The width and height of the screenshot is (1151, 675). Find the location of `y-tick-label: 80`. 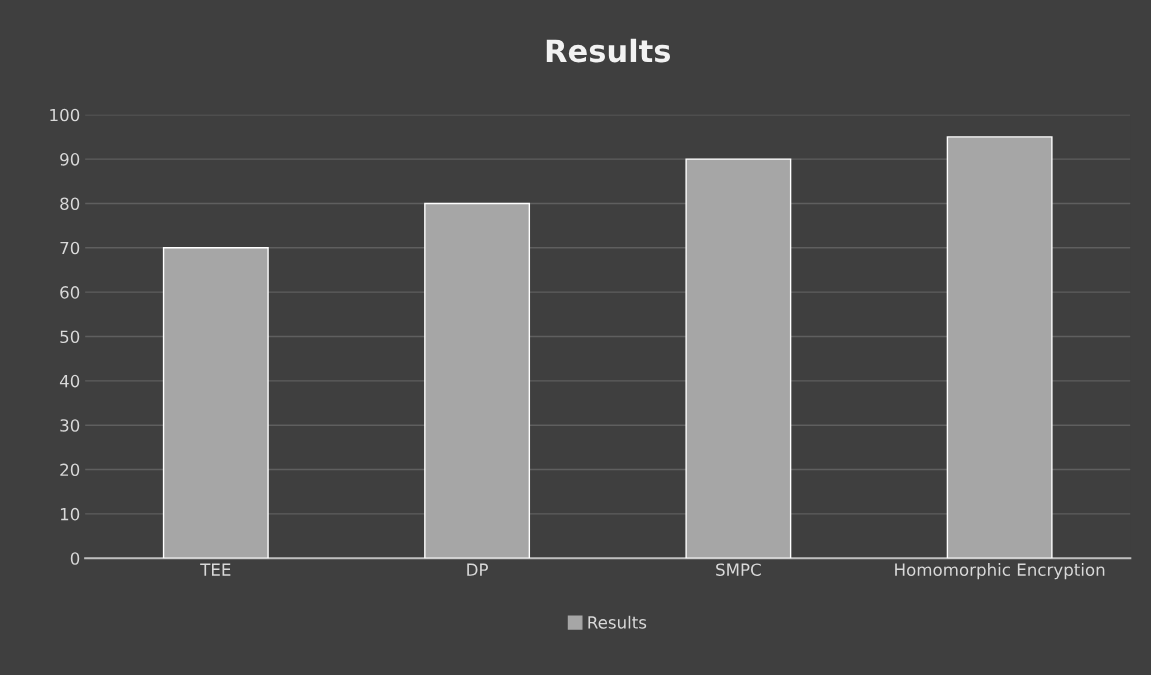

y-tick-label: 80 is located at coordinates (70, 204).